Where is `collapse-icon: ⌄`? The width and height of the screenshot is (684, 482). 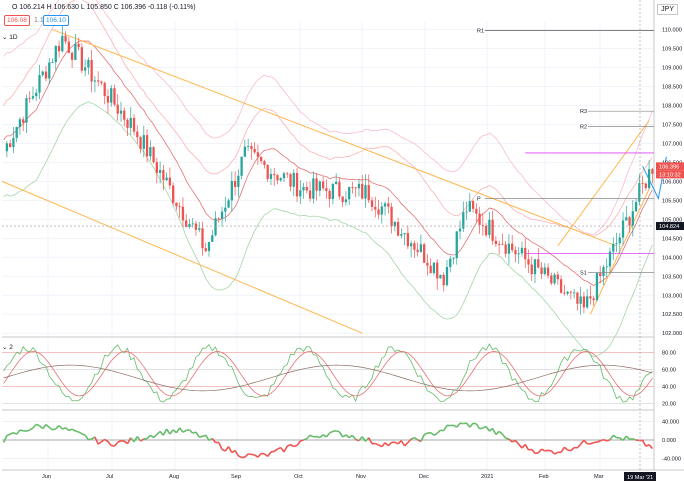 collapse-icon: ⌄ is located at coordinates (6, 37).